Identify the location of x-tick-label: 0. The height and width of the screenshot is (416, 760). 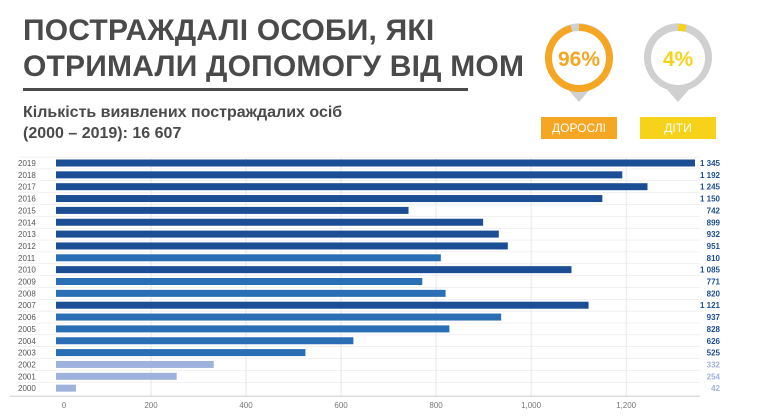
(64, 405).